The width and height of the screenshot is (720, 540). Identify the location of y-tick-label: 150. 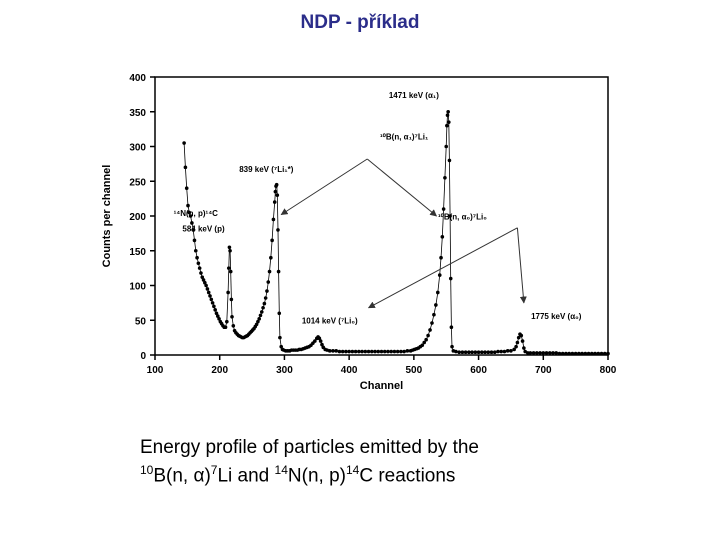
(137, 252).